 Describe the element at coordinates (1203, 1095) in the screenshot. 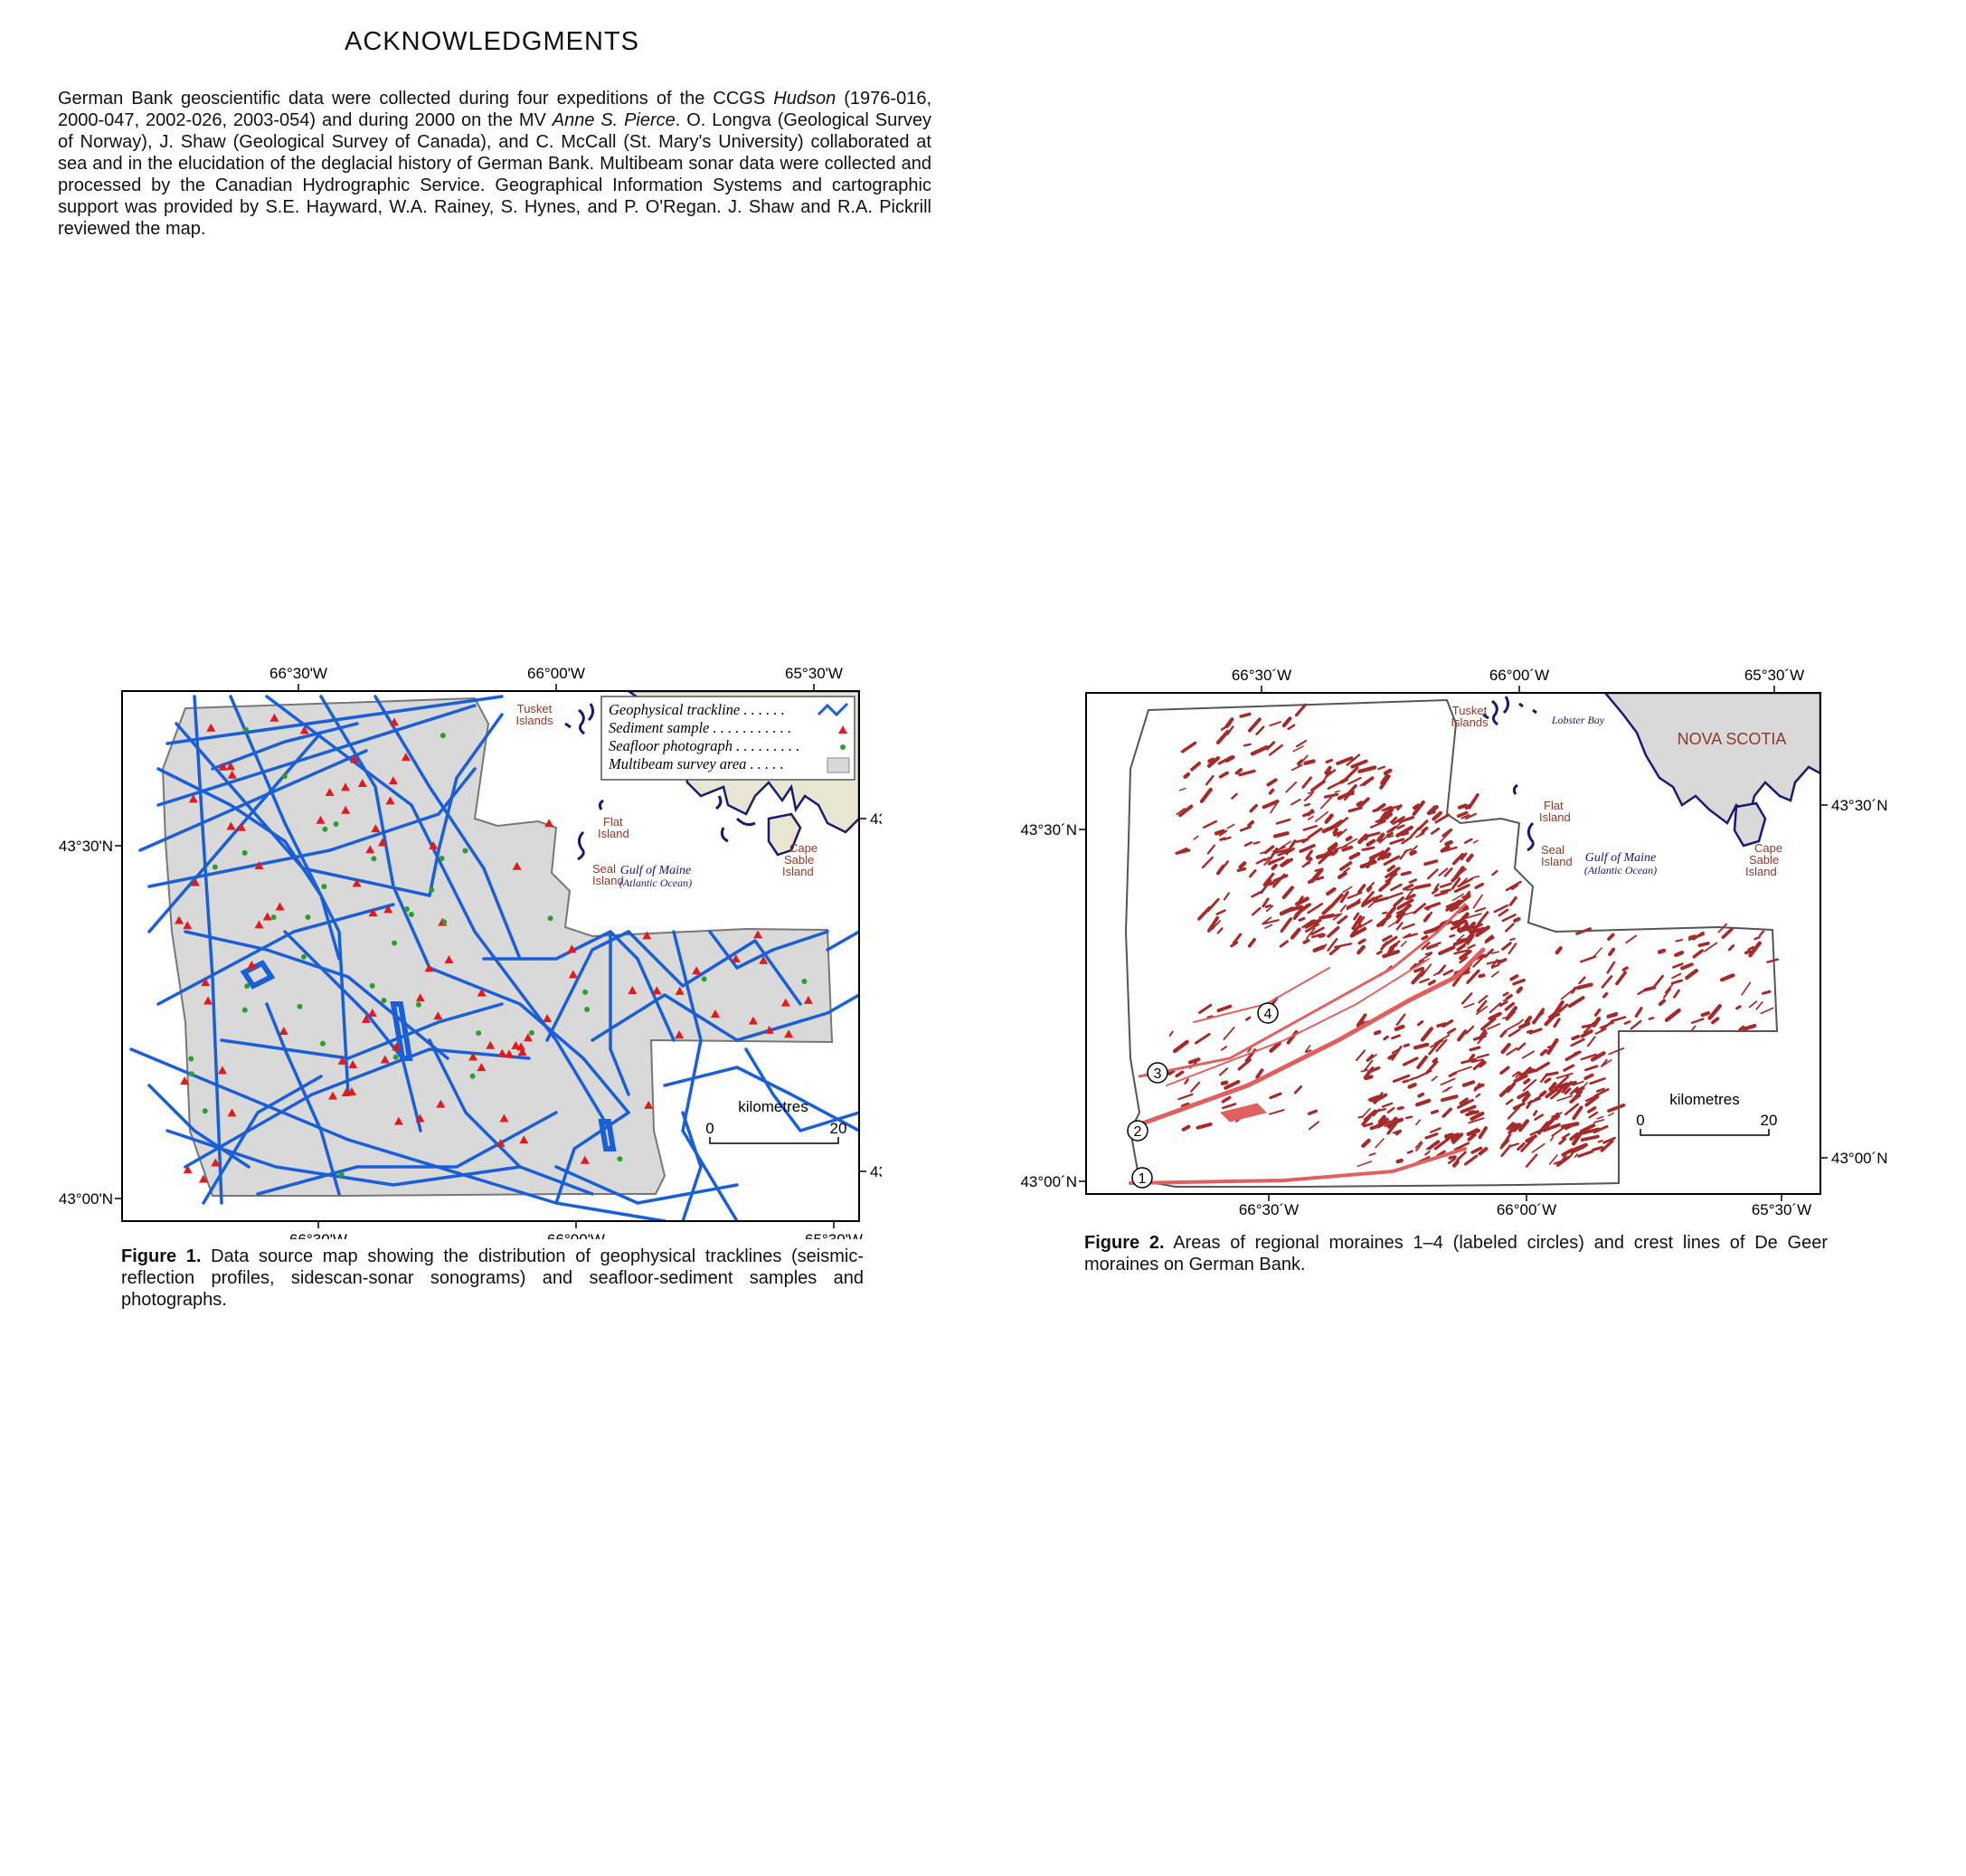

I see `fig2-moraine-circles: 1 2 3 4` at that location.